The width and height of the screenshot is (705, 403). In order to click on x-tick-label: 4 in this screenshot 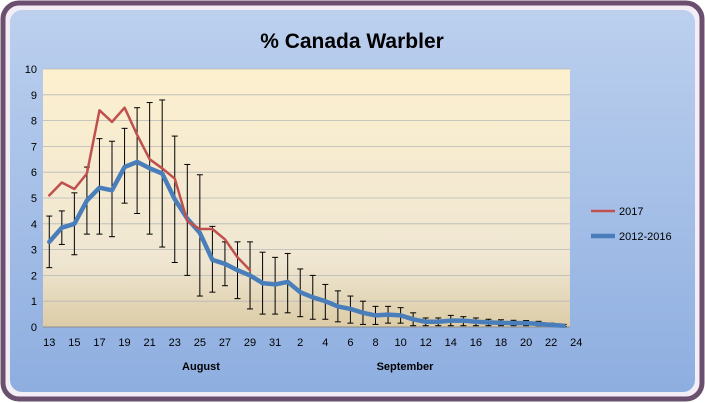, I will do `click(325, 343)`.